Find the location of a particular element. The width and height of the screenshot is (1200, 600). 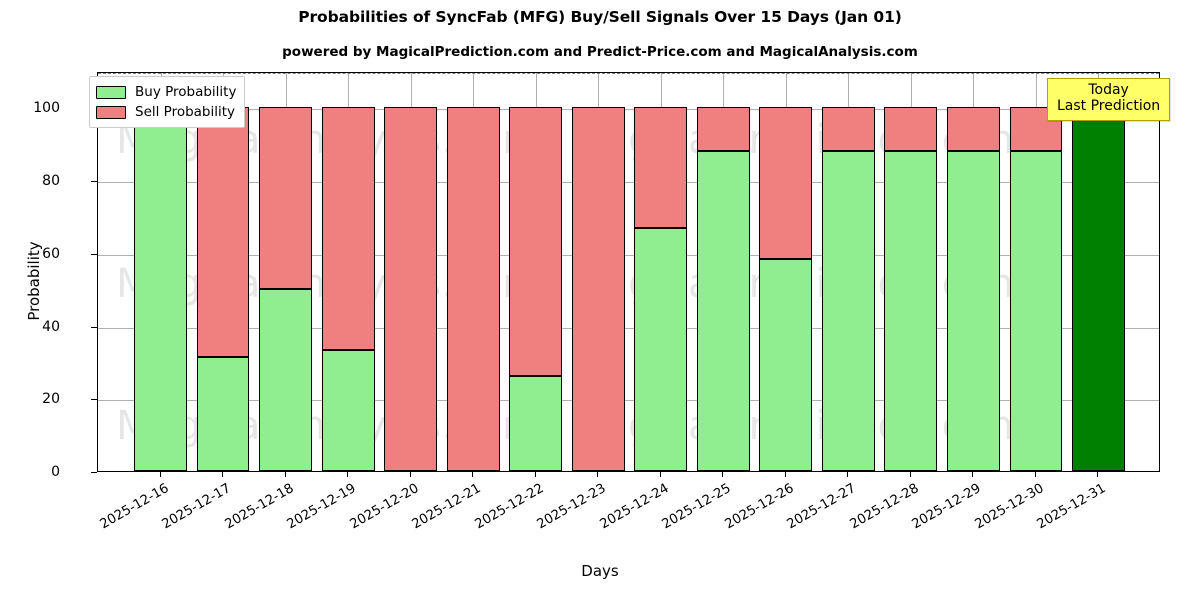

y-tick-label-60: 60 is located at coordinates (51, 253).